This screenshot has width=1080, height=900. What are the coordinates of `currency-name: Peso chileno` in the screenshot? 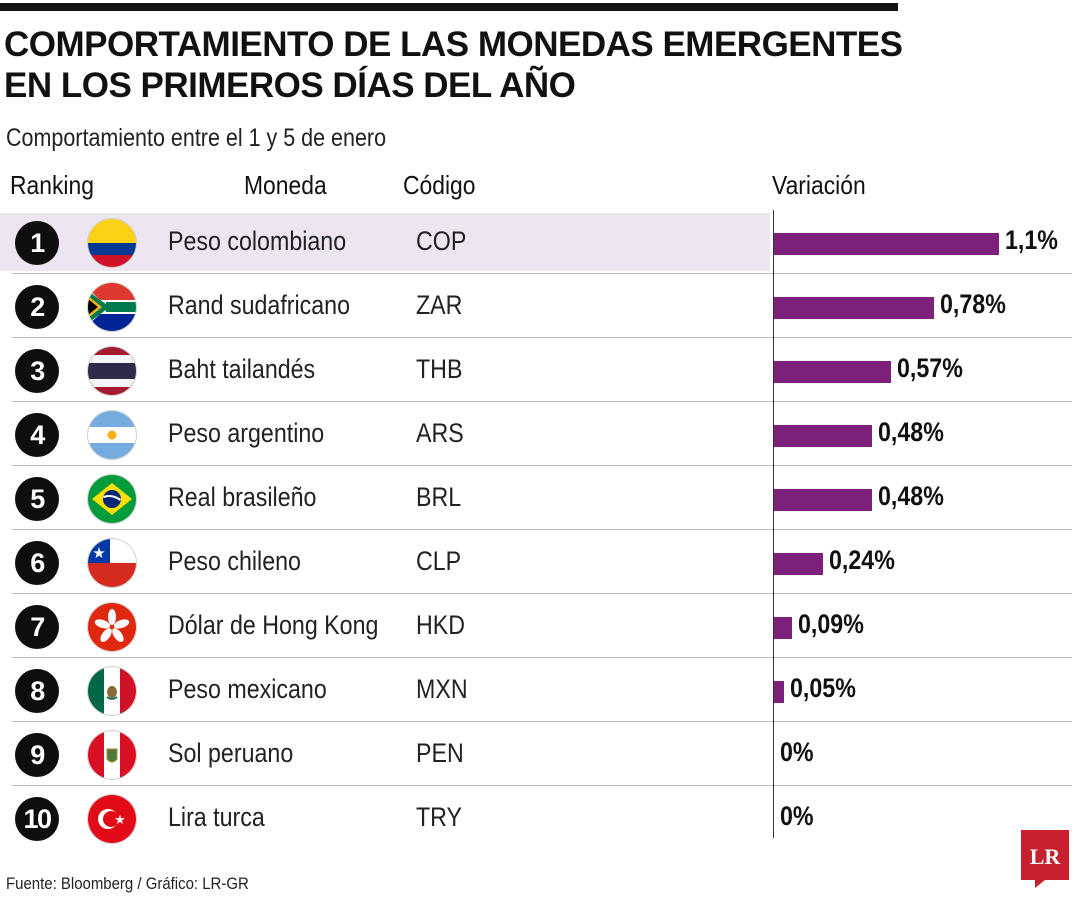 It's located at (234, 561).